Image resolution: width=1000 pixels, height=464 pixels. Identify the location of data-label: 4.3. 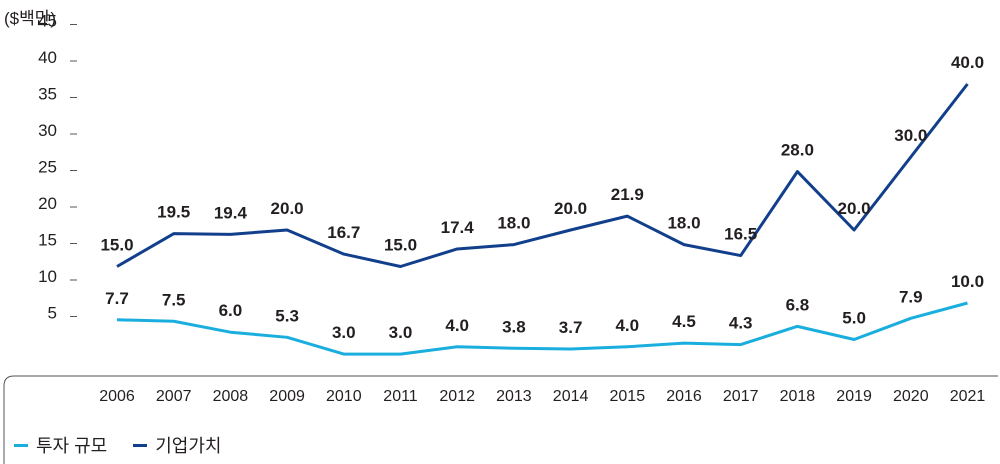
(741, 323).